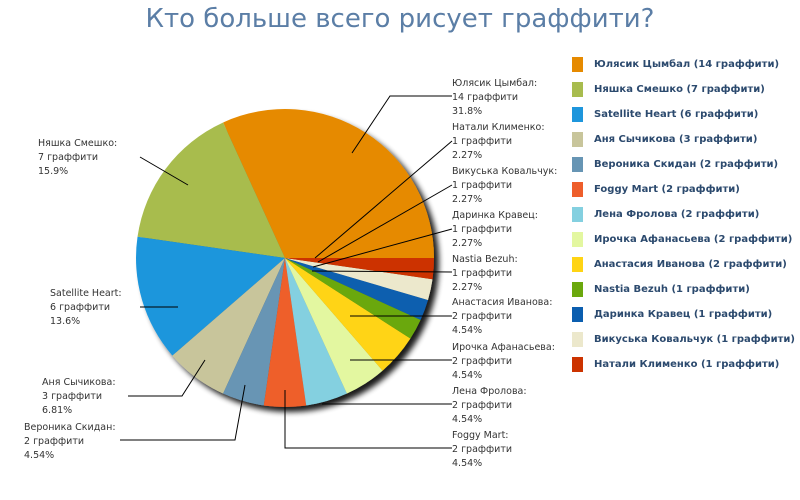  I want to click on legend-label: Аня Сычикова (3 граффити), so click(676, 139).